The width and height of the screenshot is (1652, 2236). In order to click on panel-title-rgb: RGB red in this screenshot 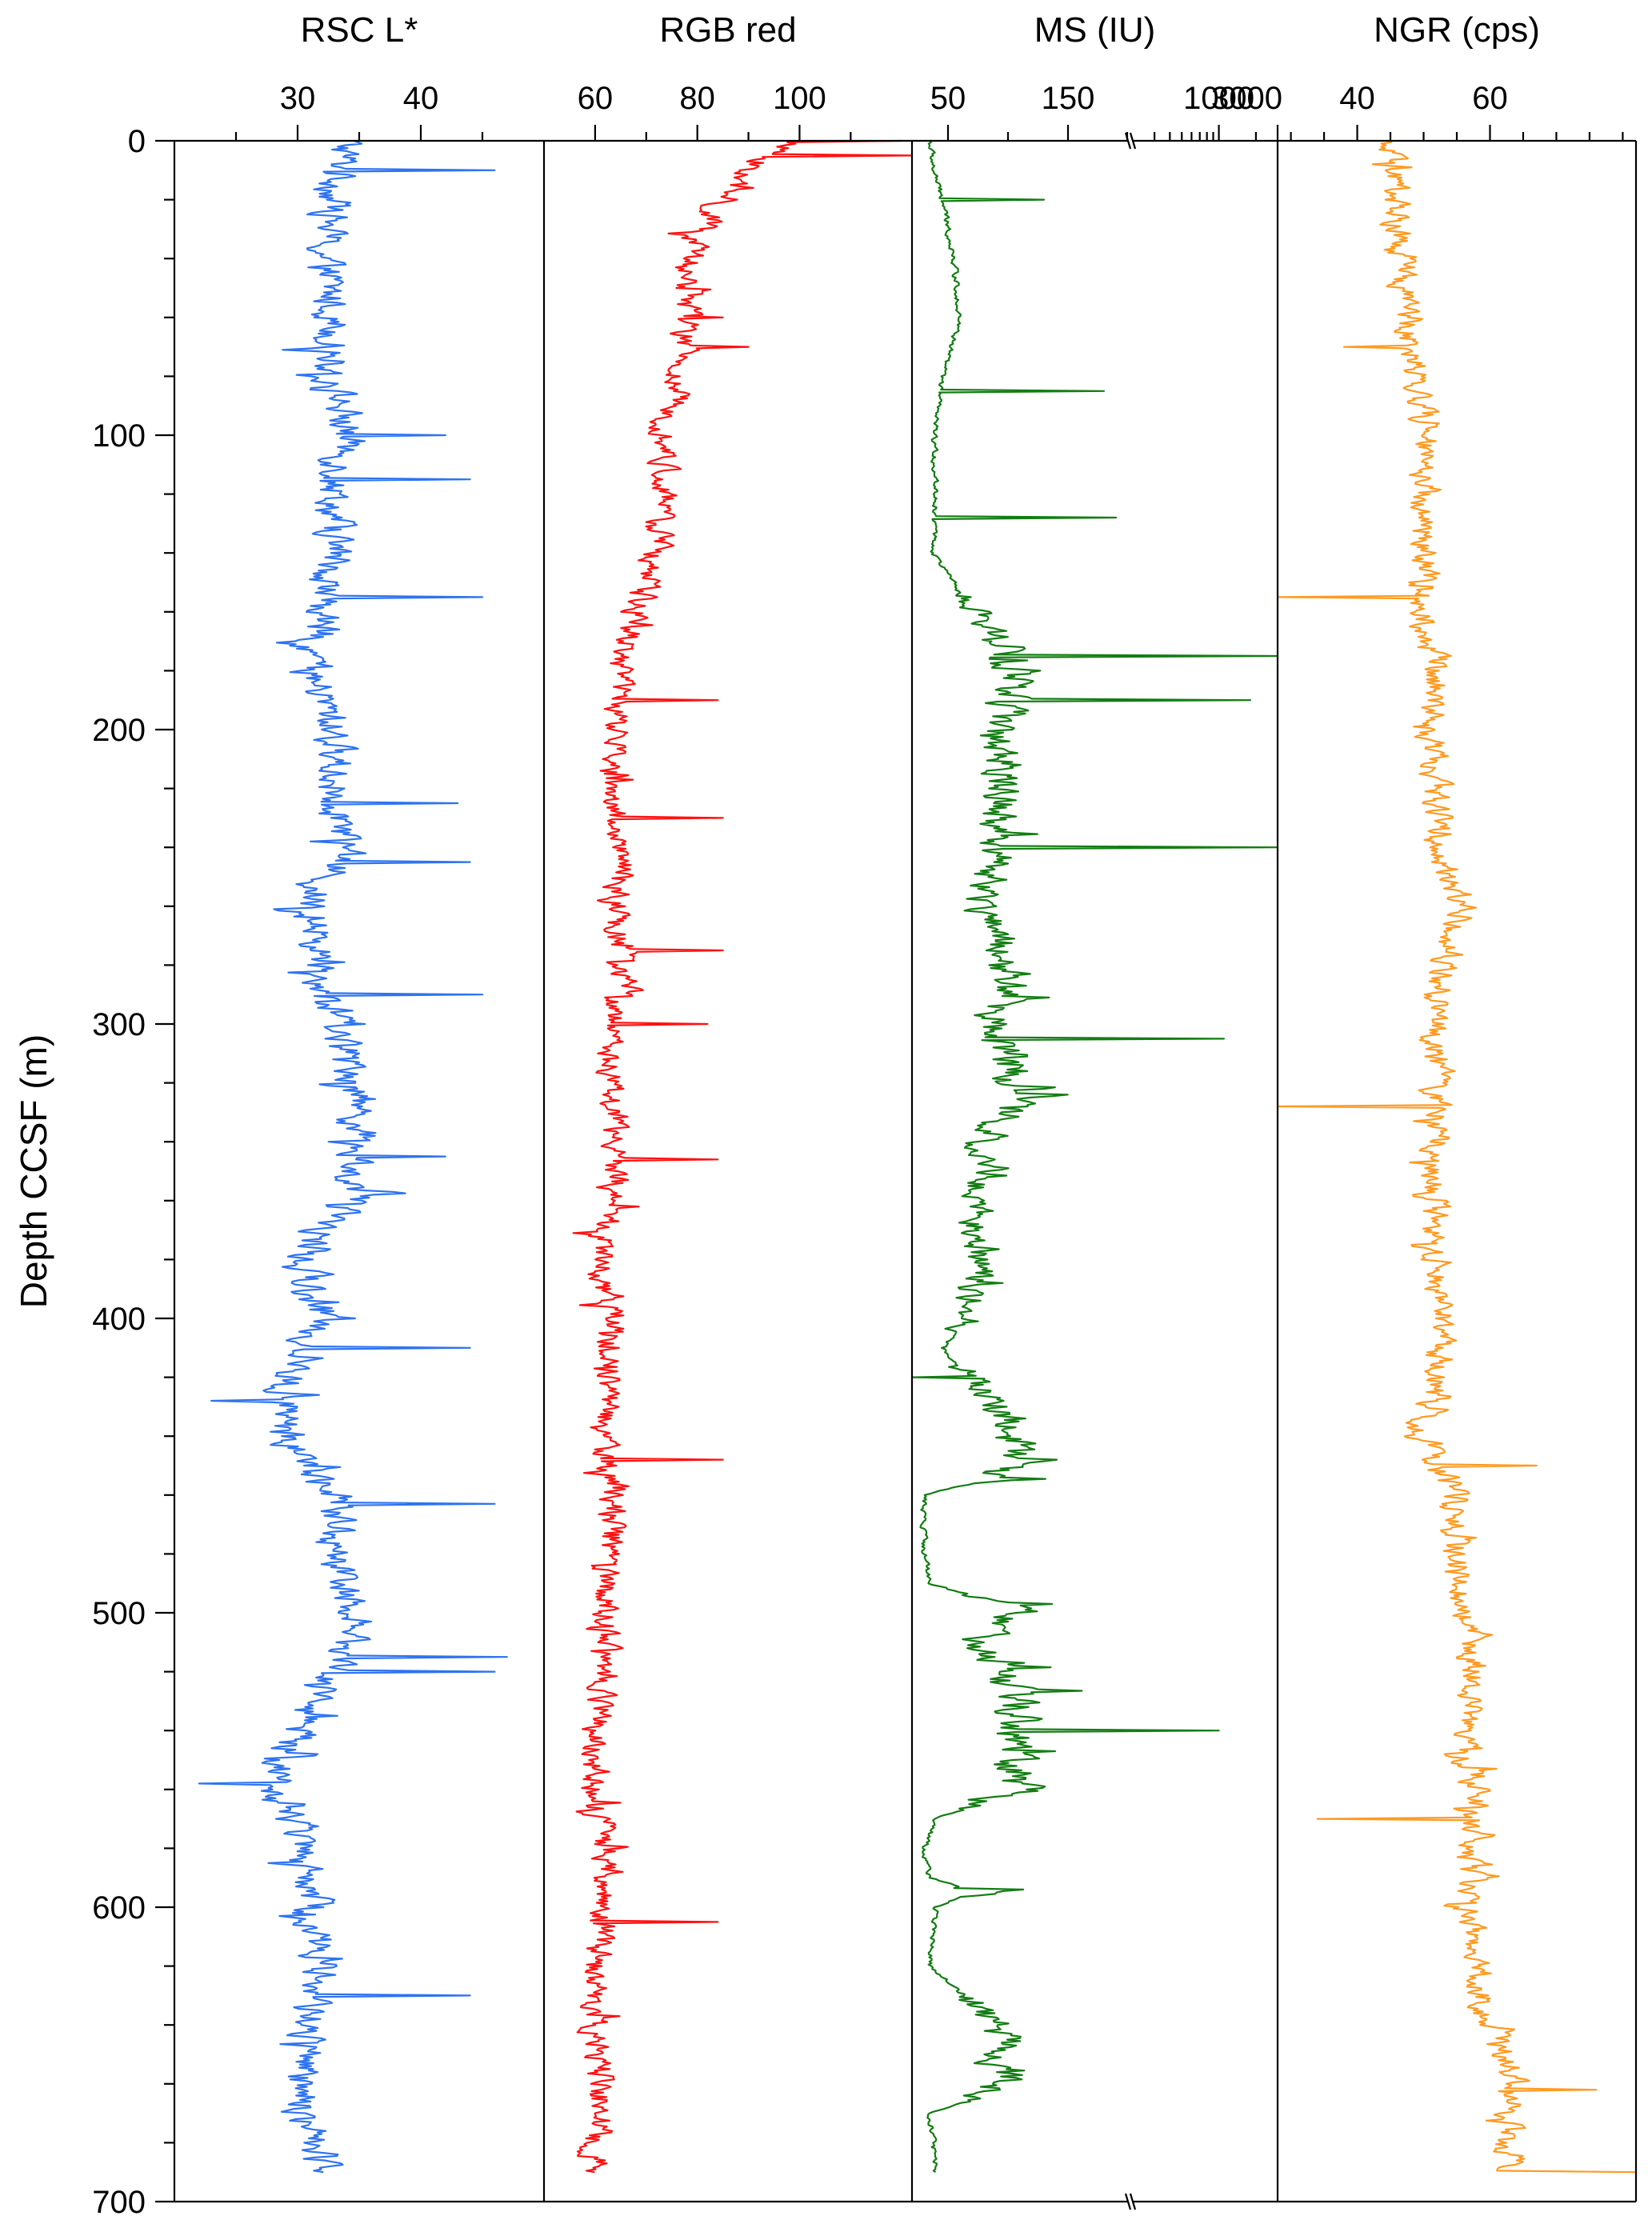, I will do `click(727, 30)`.